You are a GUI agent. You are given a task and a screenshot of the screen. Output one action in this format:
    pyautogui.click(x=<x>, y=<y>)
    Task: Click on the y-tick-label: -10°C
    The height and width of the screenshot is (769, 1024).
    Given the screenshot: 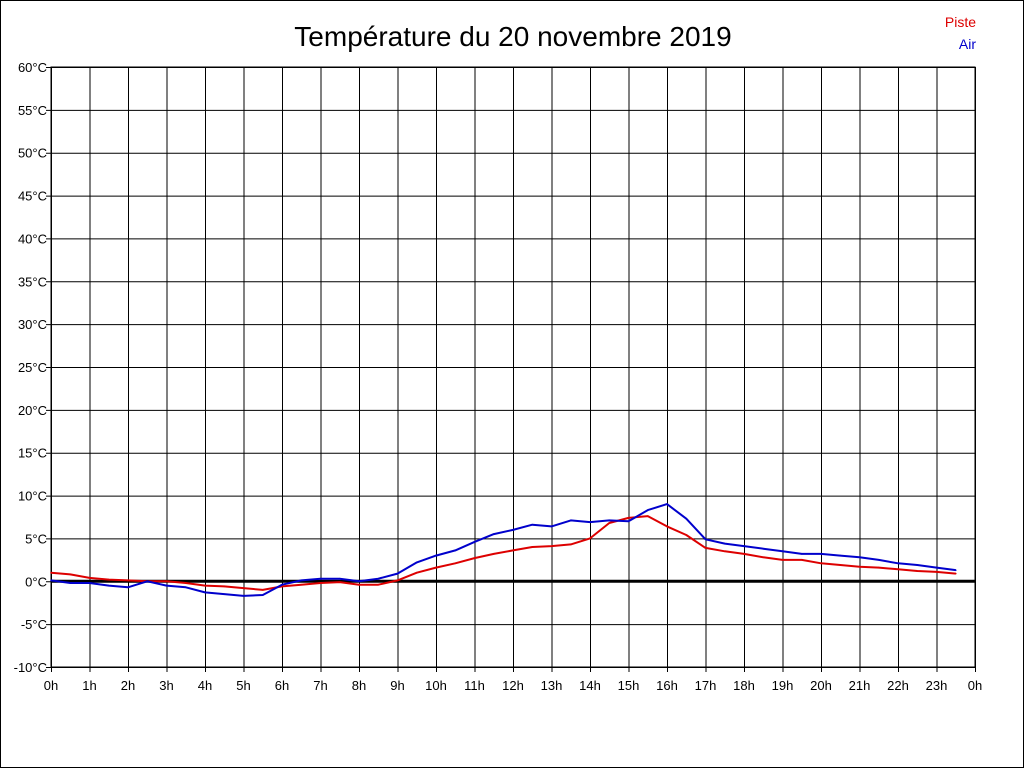 What is the action you would take?
    pyautogui.click(x=30, y=667)
    